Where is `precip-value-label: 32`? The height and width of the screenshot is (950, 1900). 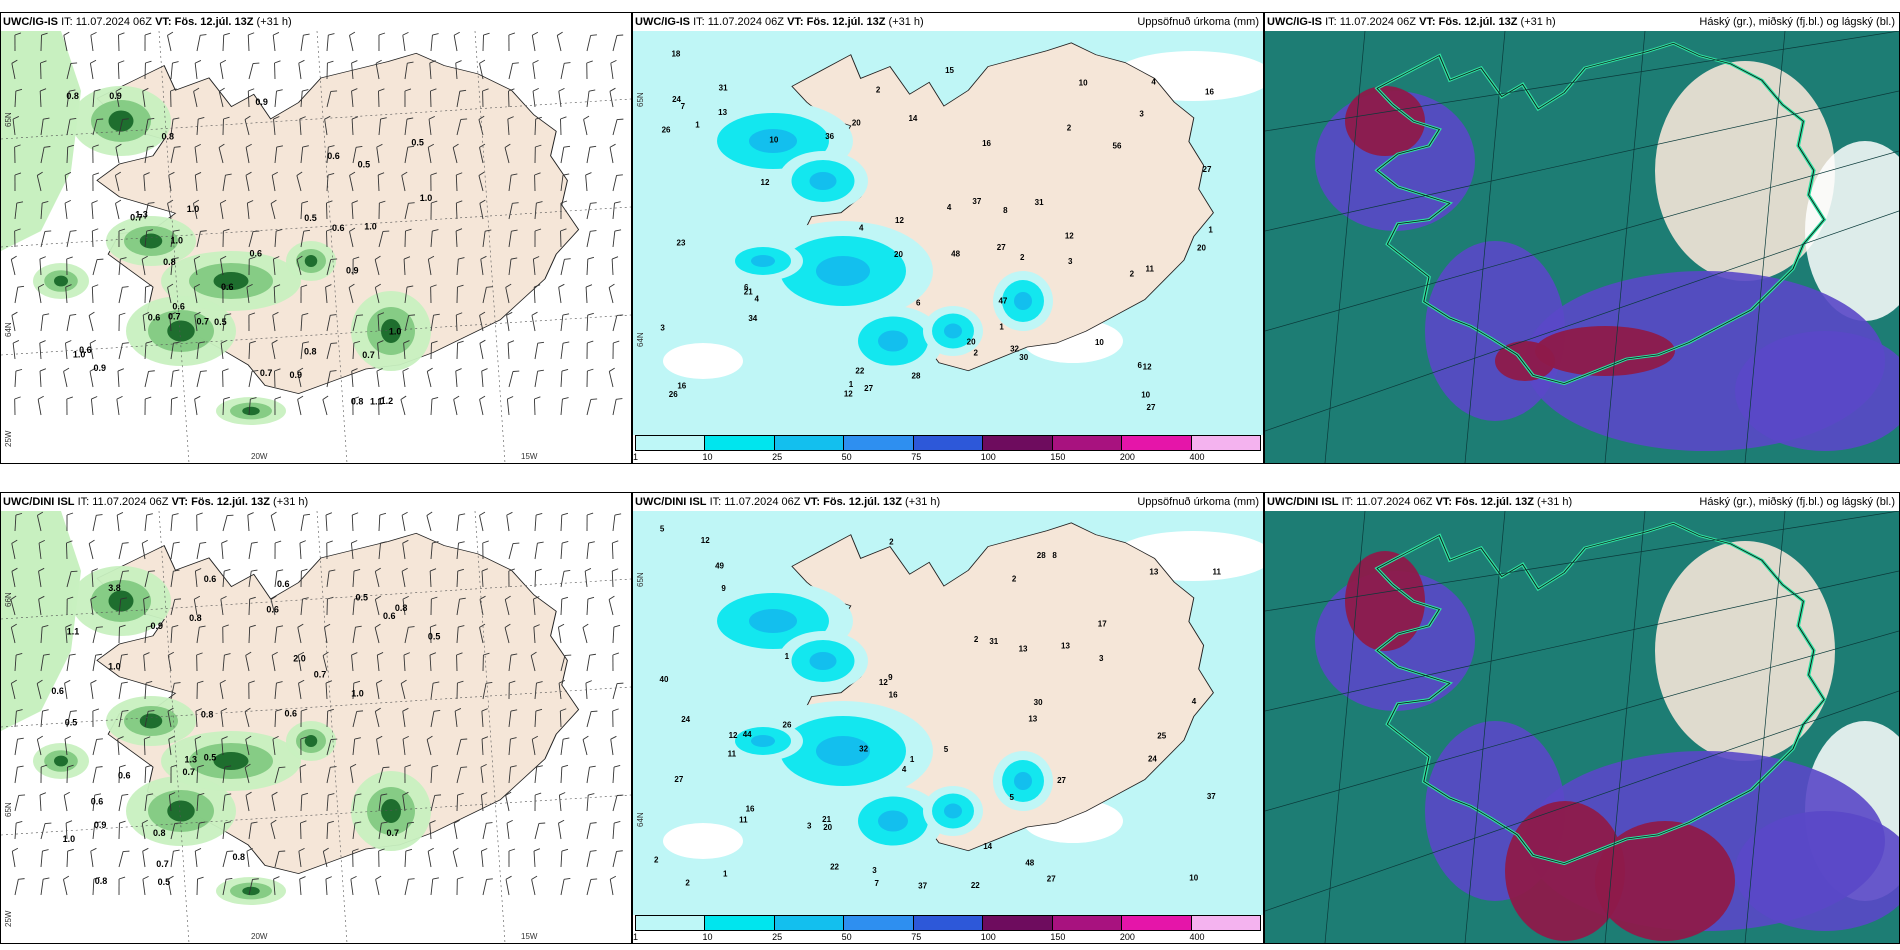 precip-value-label: 32 is located at coordinates (1014, 349).